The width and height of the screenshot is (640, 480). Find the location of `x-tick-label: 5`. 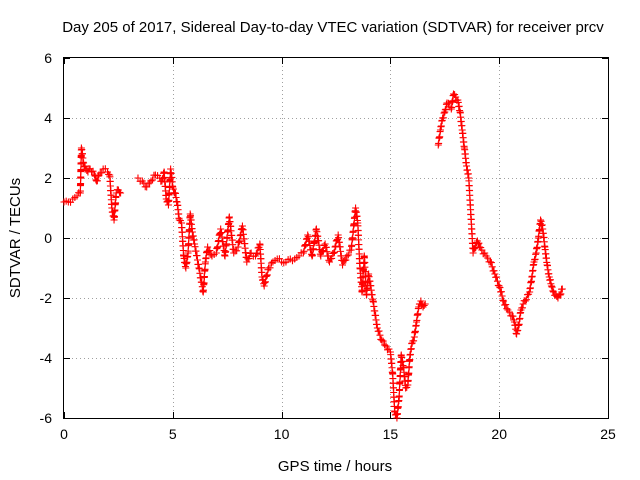

x-tick-label: 5 is located at coordinates (173, 434).